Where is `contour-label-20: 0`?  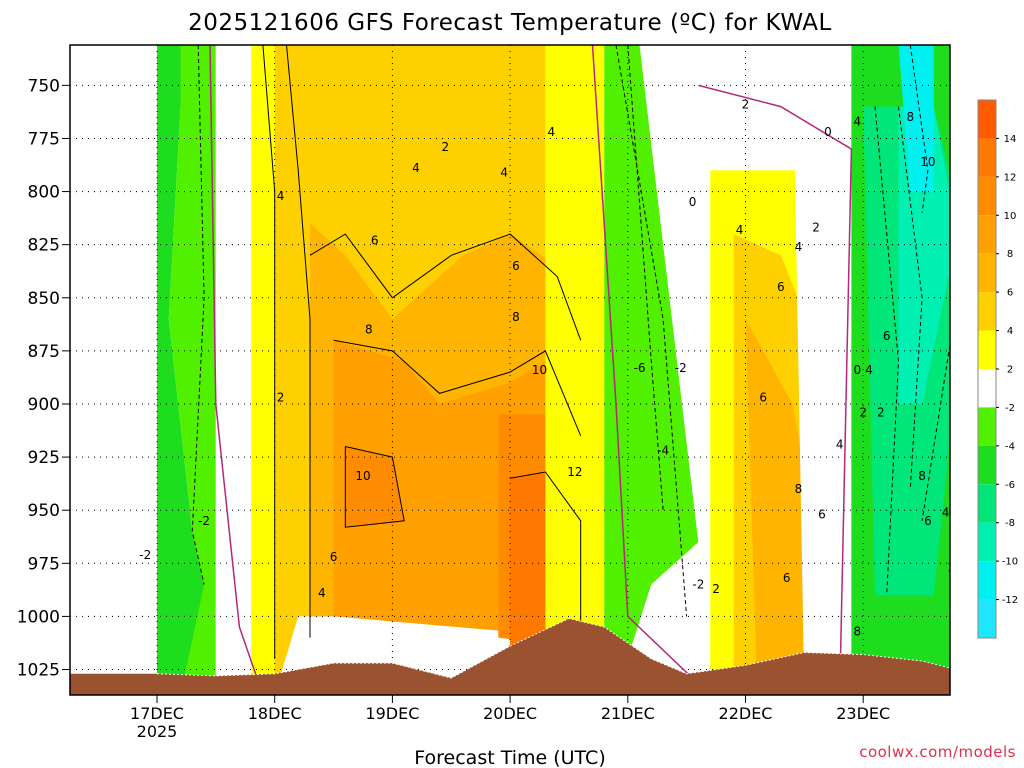
contour-label-20: 0 is located at coordinates (693, 202).